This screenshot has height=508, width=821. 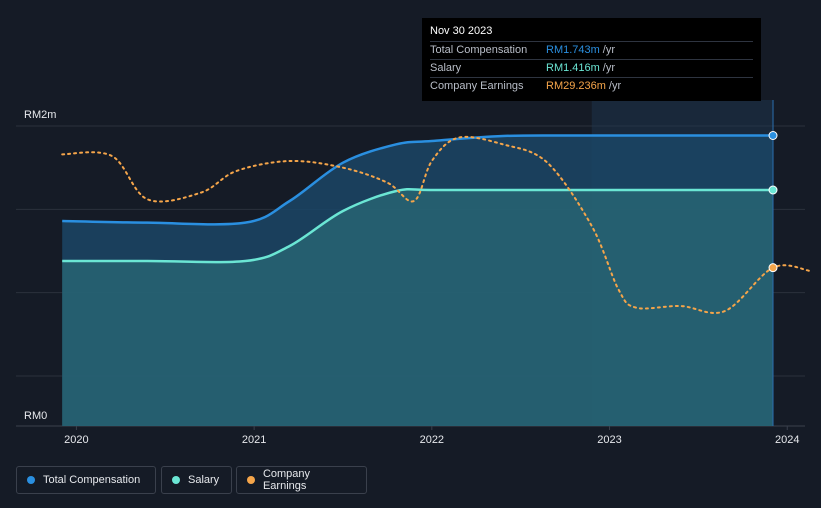 What do you see at coordinates (573, 50) in the screenshot?
I see `tooltip-value: RM1.743m` at bounding box center [573, 50].